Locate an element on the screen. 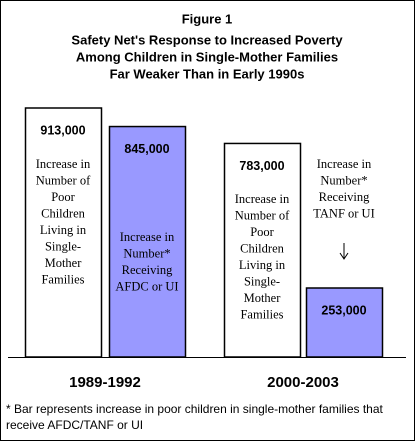 The height and width of the screenshot is (441, 415). value-label: 845,000 is located at coordinates (146, 149).